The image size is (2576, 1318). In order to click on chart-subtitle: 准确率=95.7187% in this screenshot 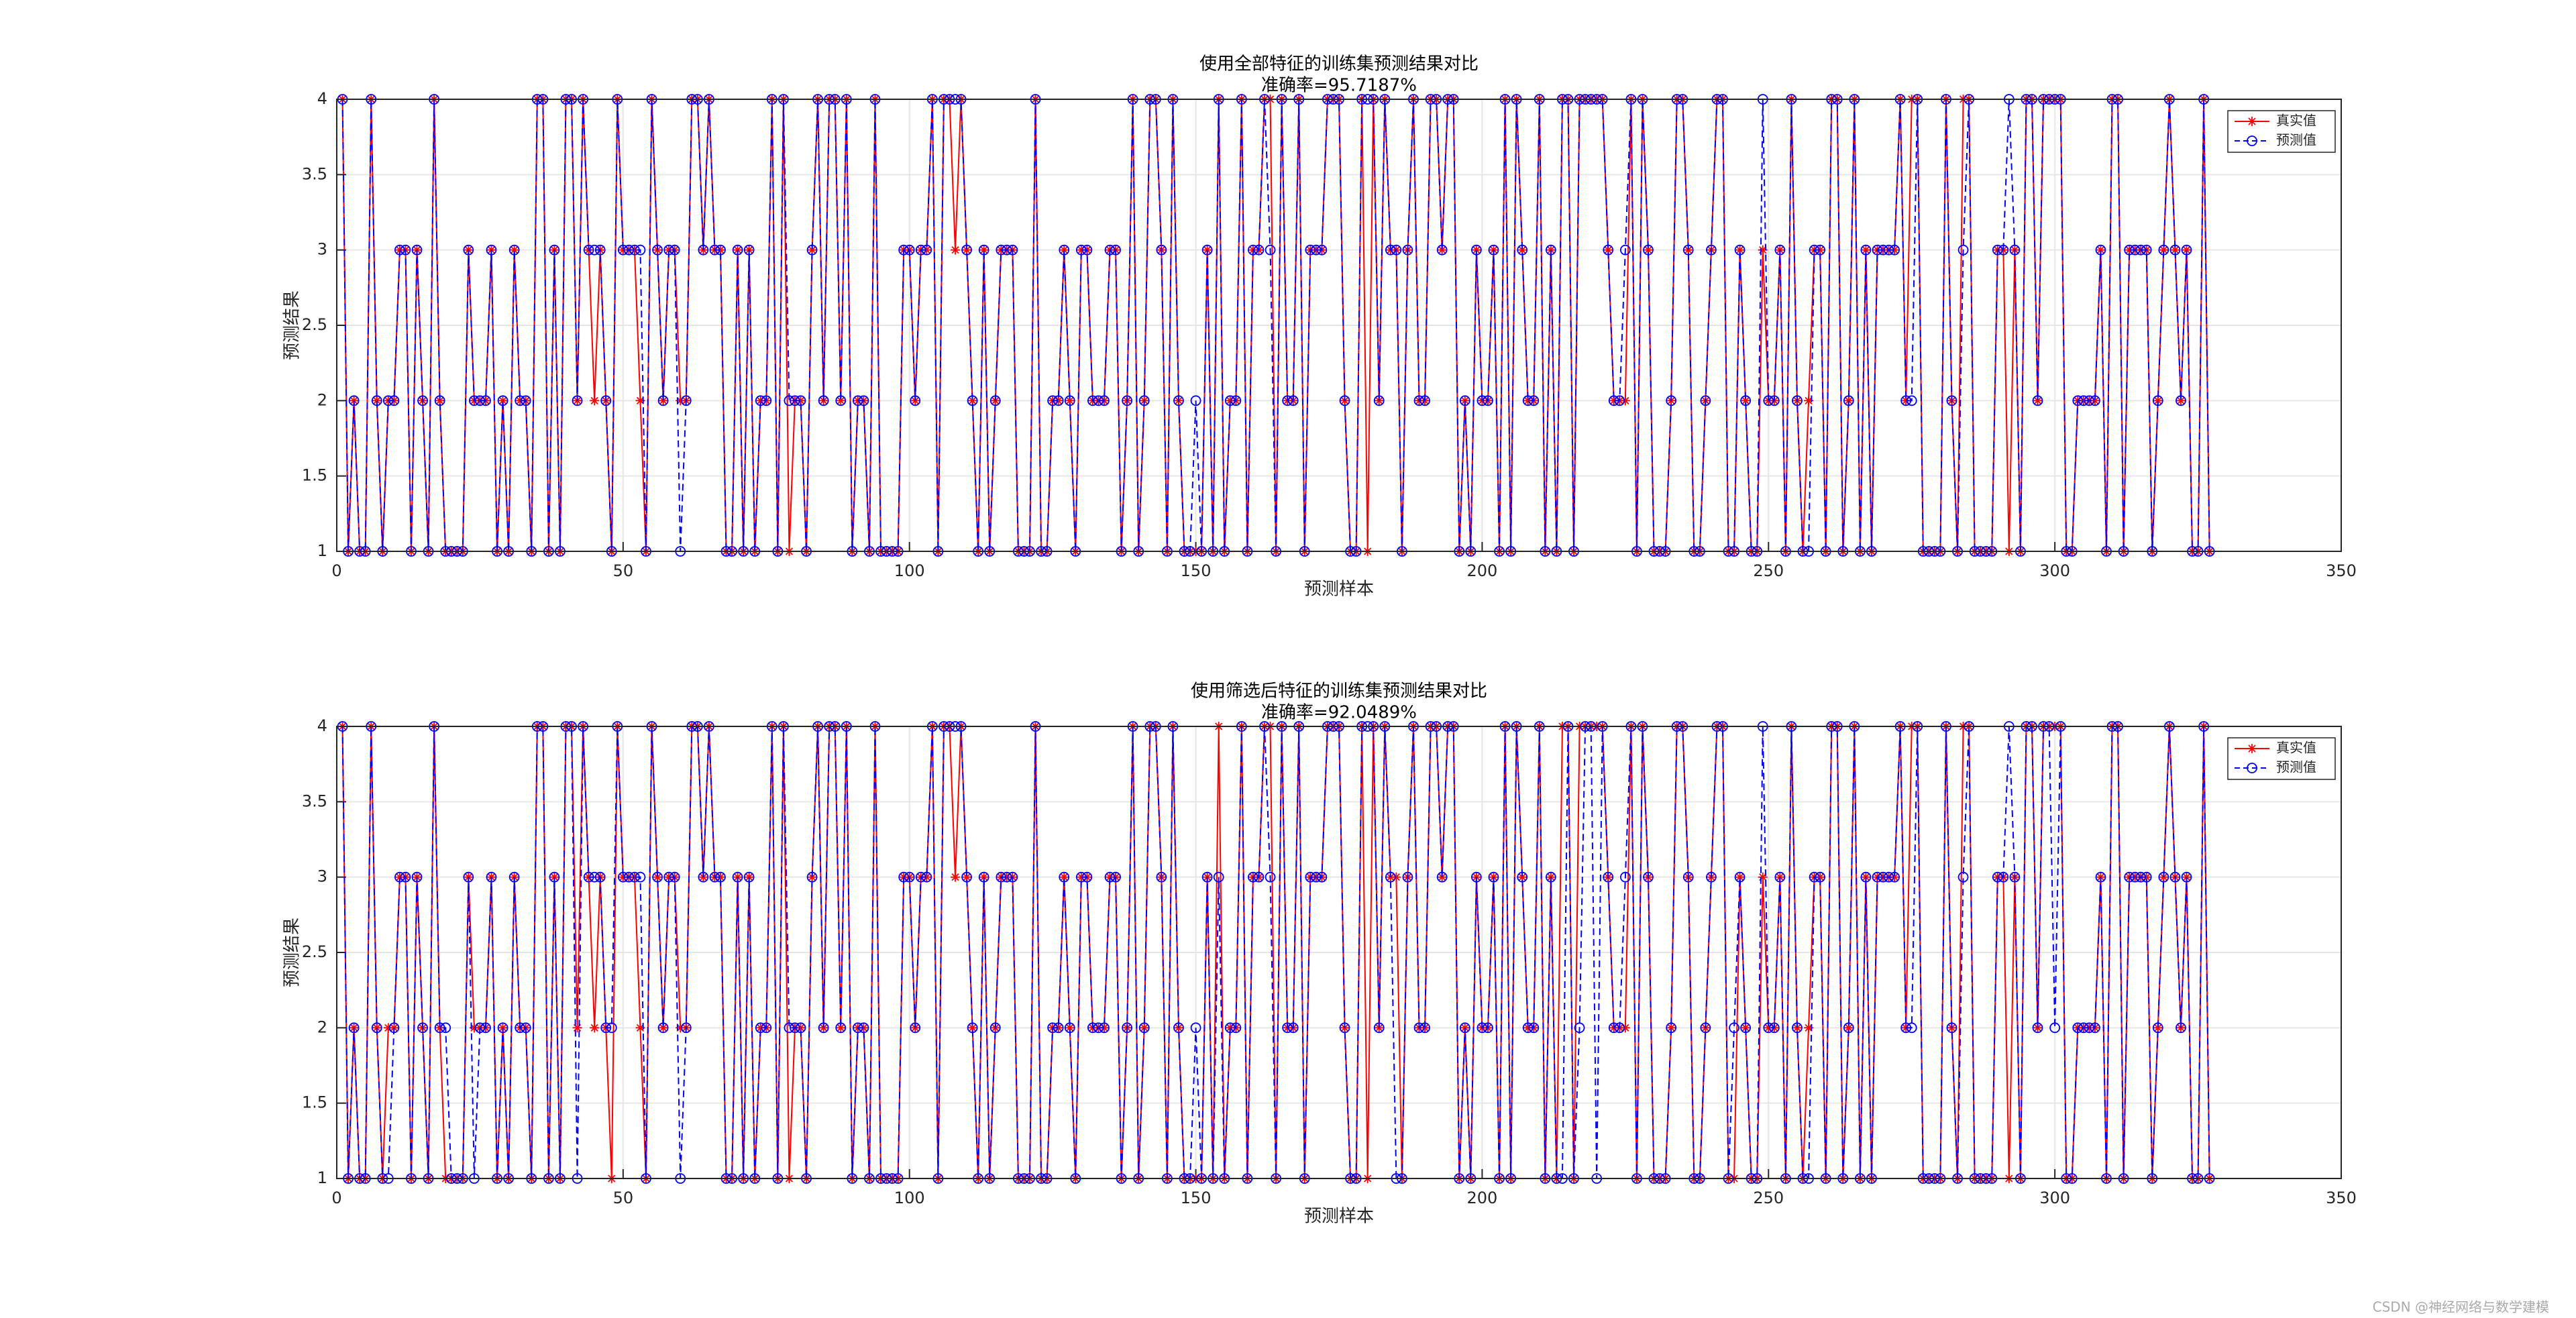, I will do `click(1339, 86)`.